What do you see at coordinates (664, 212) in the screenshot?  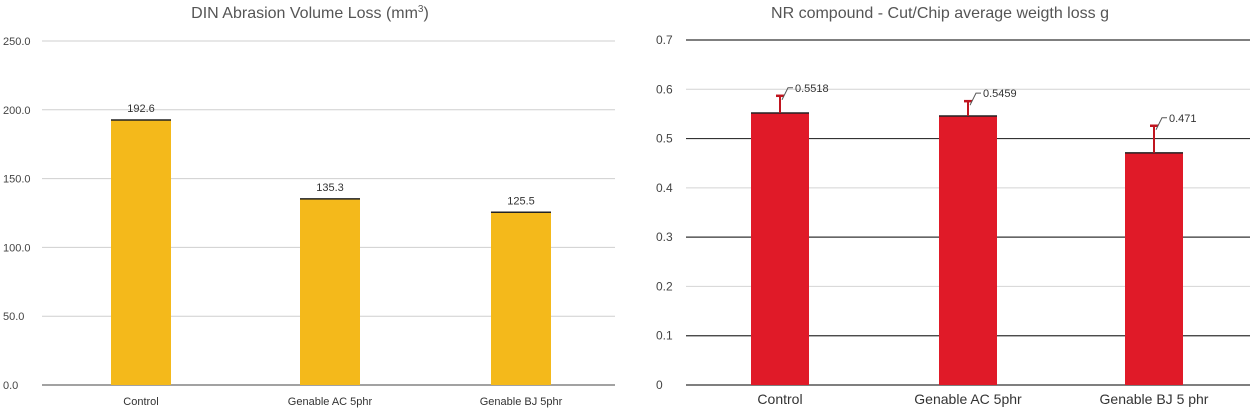 I see `cut-chip-y-tick-labels: 0 0.1 0.2 0.3 0.4 0.5 0.6 0.7` at bounding box center [664, 212].